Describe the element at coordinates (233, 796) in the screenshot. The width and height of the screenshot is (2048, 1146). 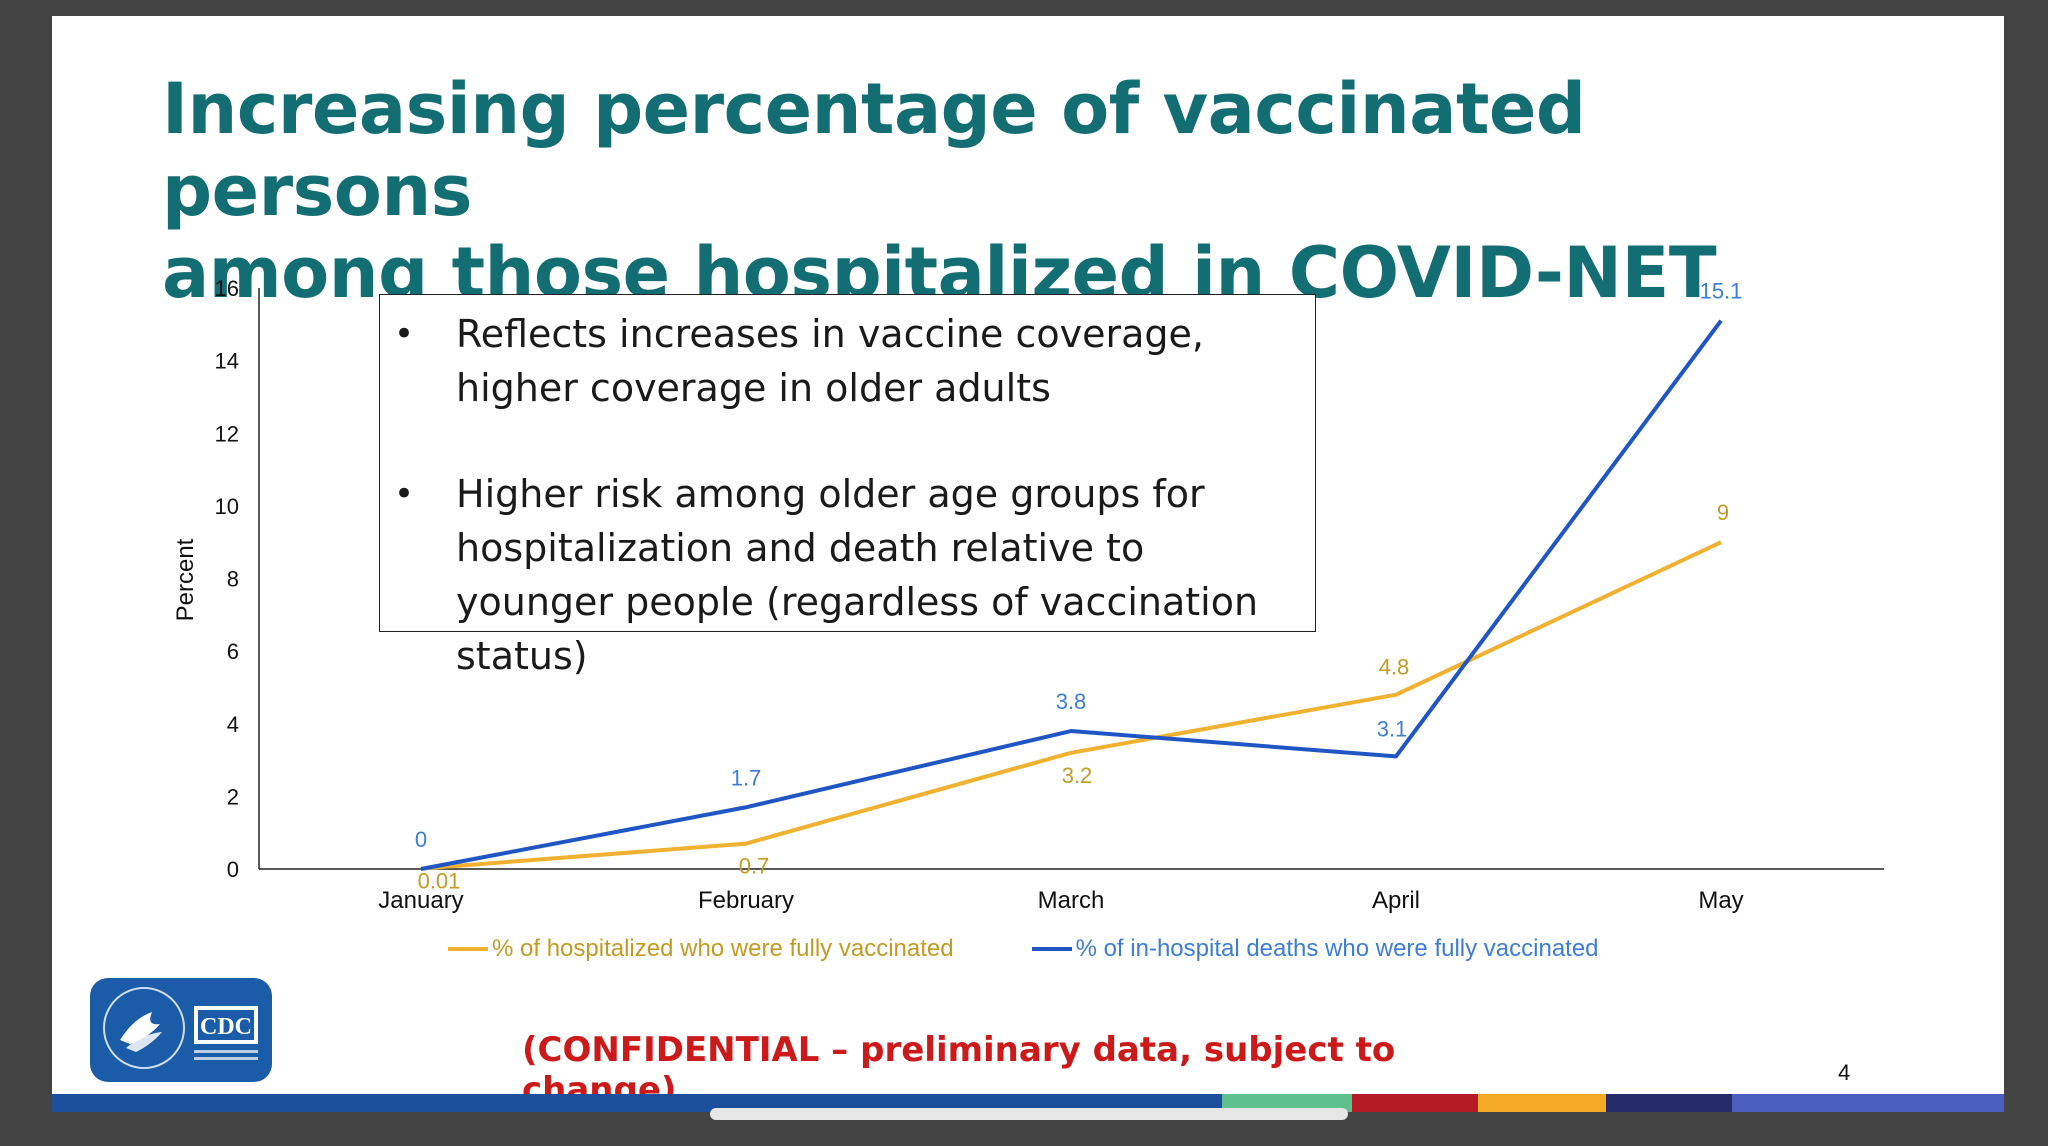
I see `y-tick-label: 2` at that location.